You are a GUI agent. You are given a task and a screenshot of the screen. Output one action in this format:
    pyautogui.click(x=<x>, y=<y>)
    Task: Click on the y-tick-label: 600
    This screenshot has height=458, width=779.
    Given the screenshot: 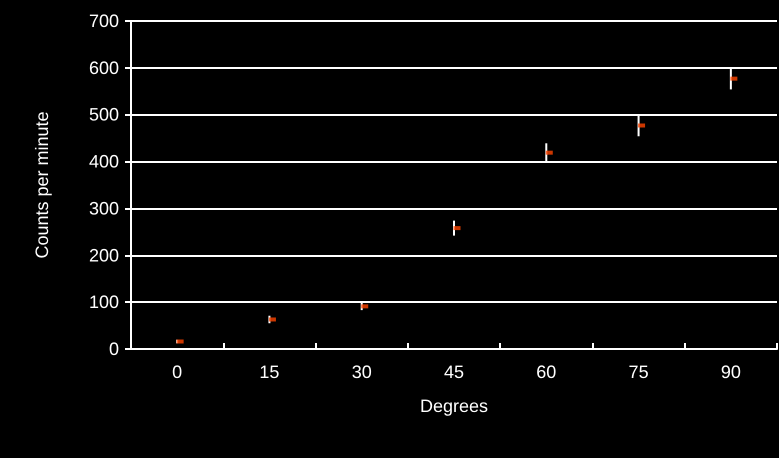 What is the action you would take?
    pyautogui.click(x=103, y=68)
    